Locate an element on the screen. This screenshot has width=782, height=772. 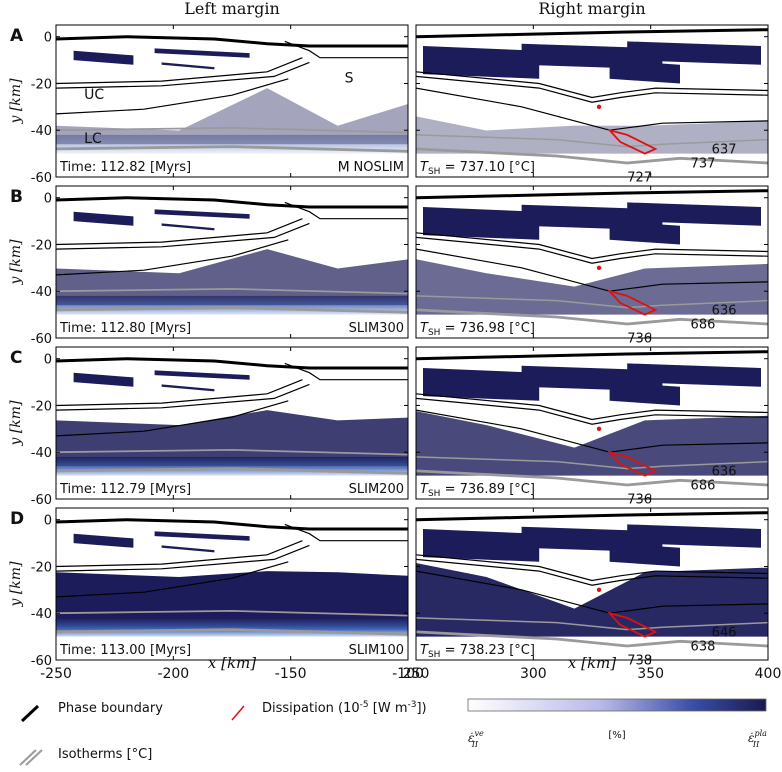
time-label: Time: 112.80 [Myrs] is located at coordinates (125, 328).